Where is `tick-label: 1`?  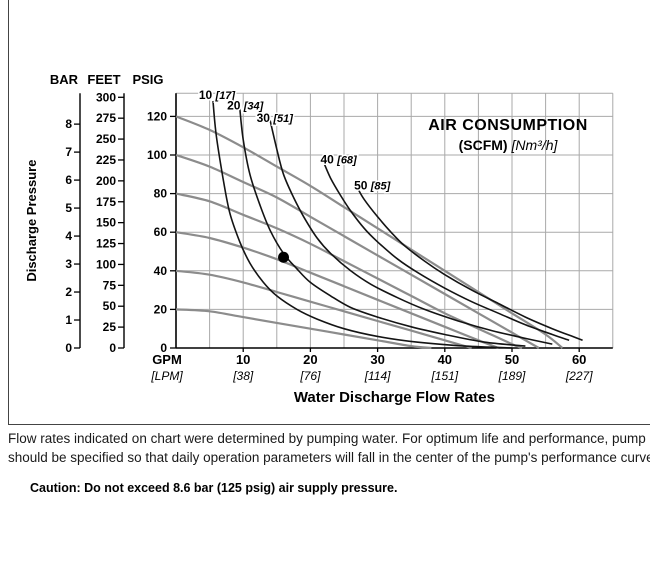
tick-label: 1 is located at coordinates (68, 320).